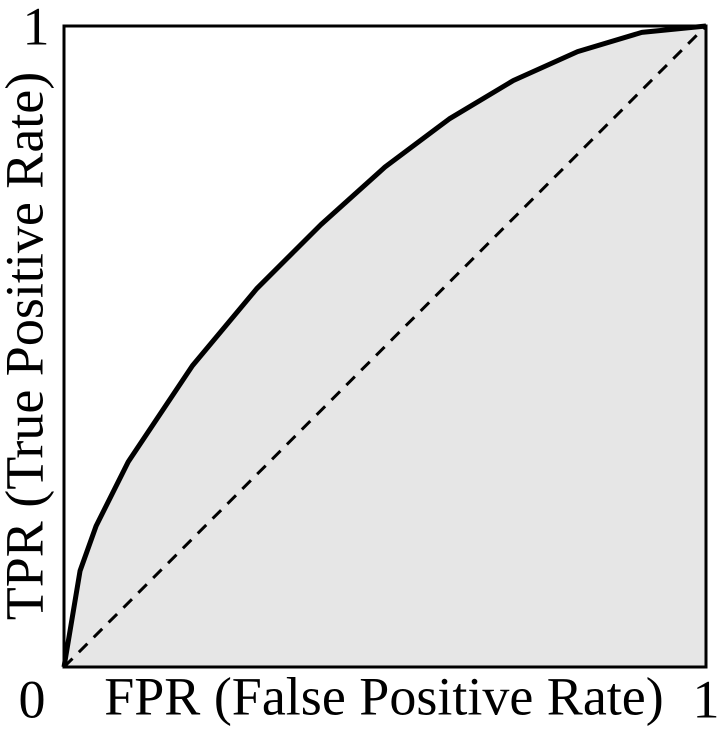 The image size is (722, 733). What do you see at coordinates (384, 696) in the screenshot?
I see `x-axis-label: FPR (False Positive Rate)` at bounding box center [384, 696].